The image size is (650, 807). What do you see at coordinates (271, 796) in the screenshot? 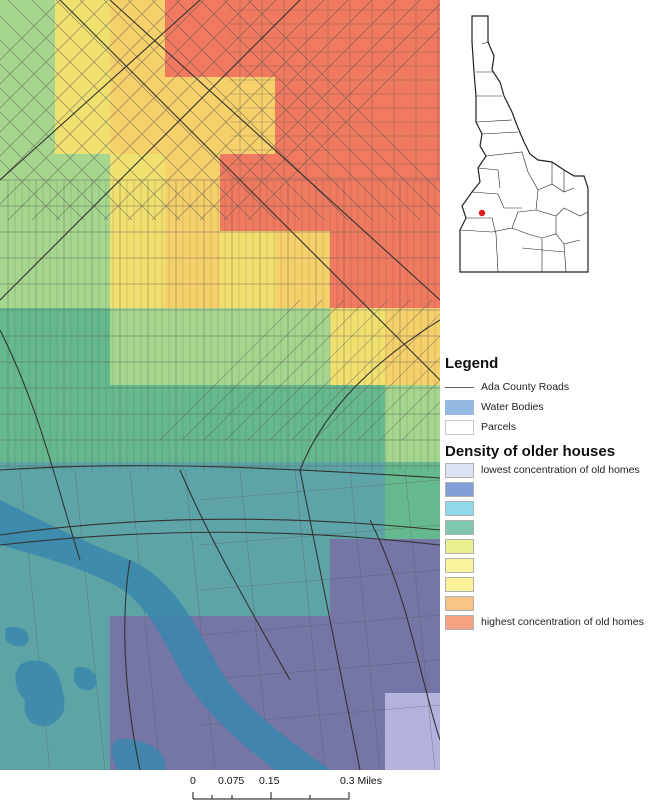
I see `scale-bar-graphic` at bounding box center [271, 796].